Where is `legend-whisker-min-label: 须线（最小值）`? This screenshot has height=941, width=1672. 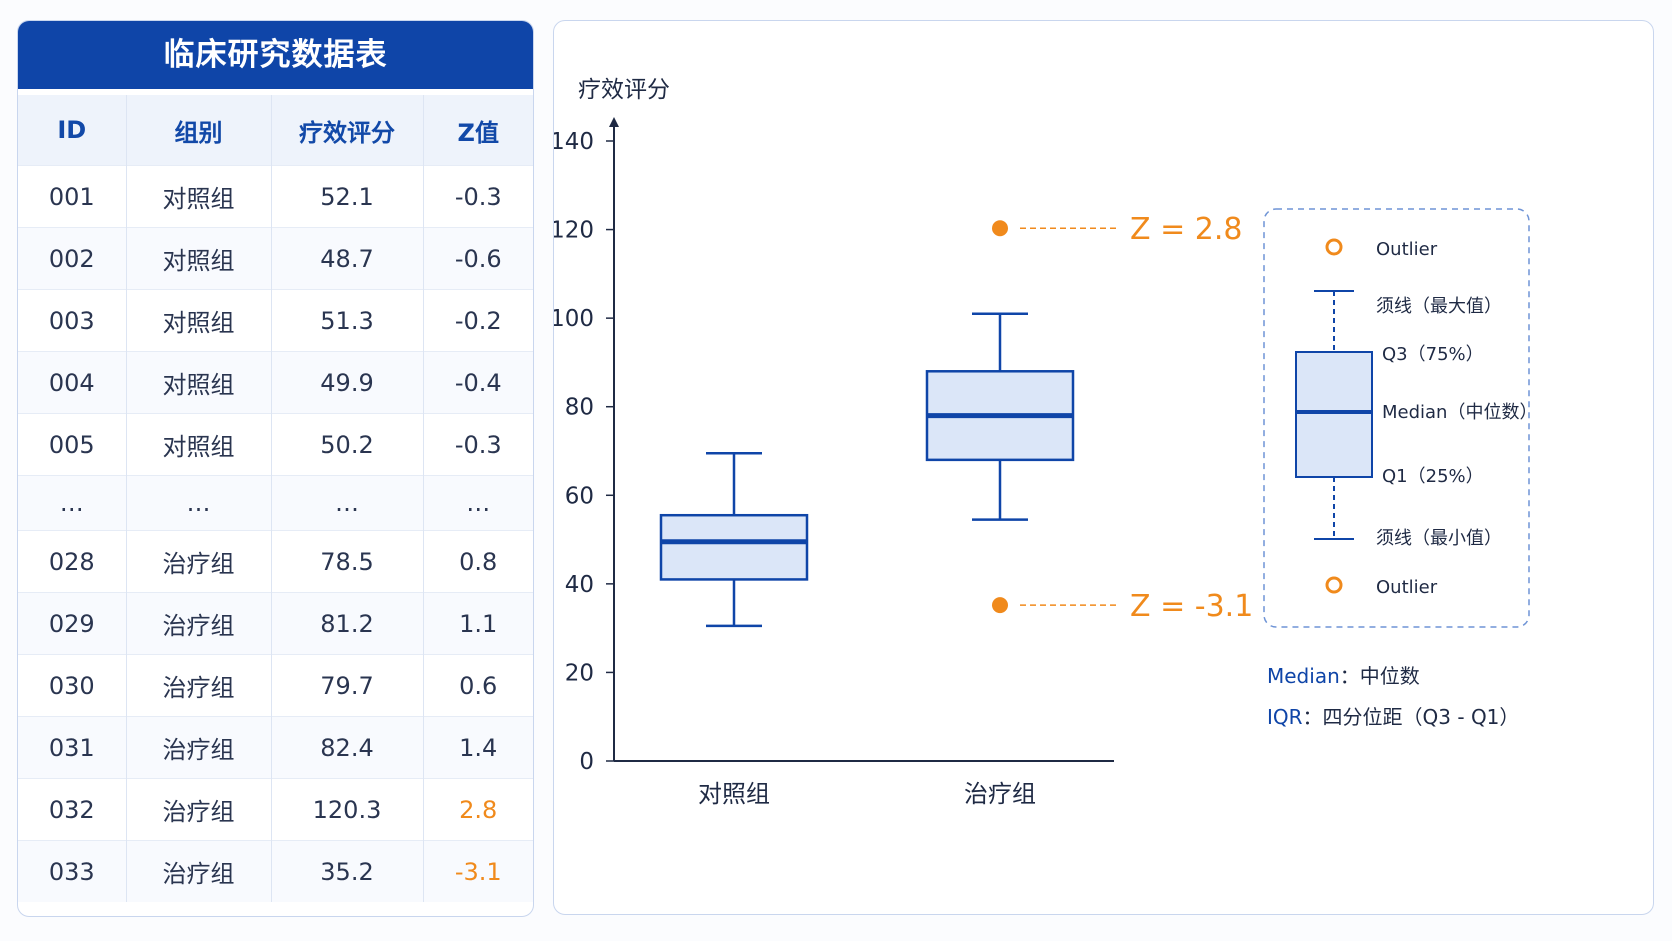
legend-whisker-min-label: 须线（最小值） is located at coordinates (1439, 538).